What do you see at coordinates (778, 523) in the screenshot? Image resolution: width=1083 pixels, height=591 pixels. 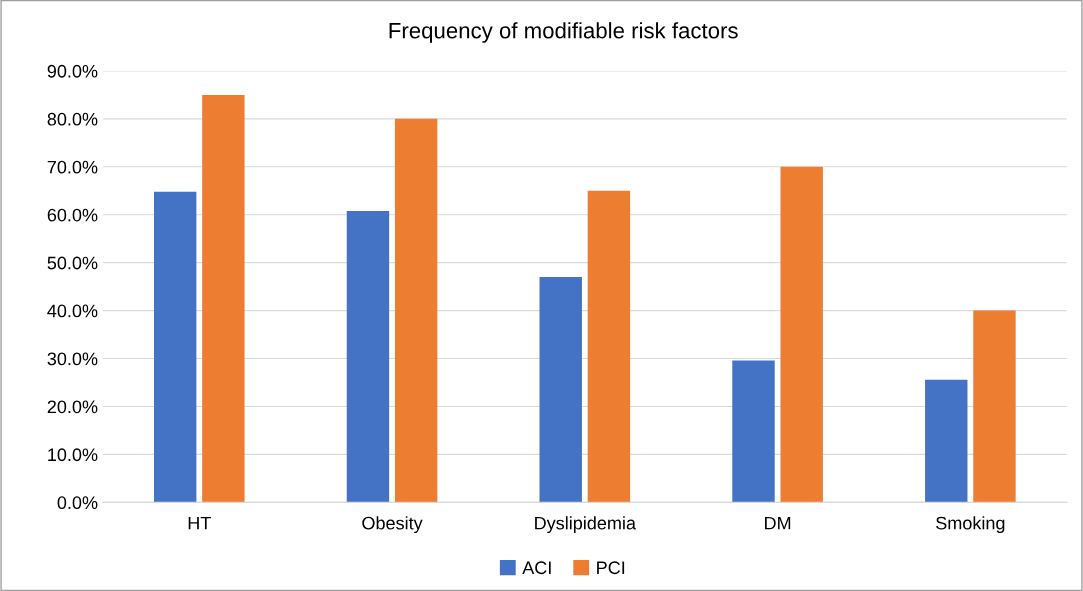 I see `x-tick-label: DM` at bounding box center [778, 523].